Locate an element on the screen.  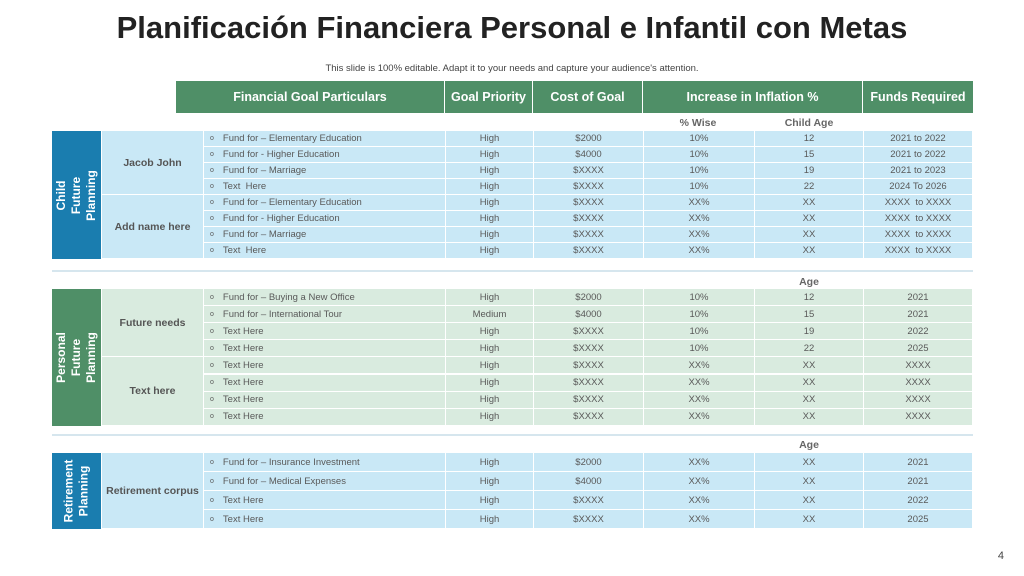
header-inflation: Increase in Inflation % is located at coordinates (753, 97).